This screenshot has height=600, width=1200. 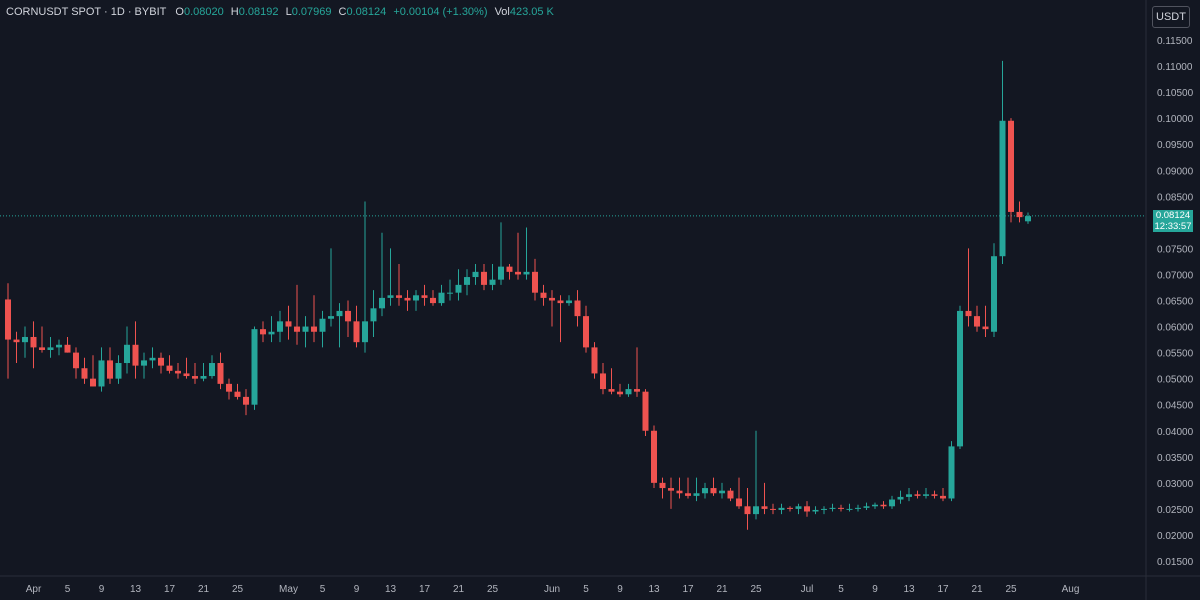 What do you see at coordinates (86, 12) in the screenshot?
I see `symbol-title: CORNUSDT SPOT · 1D · BYBIT` at bounding box center [86, 12].